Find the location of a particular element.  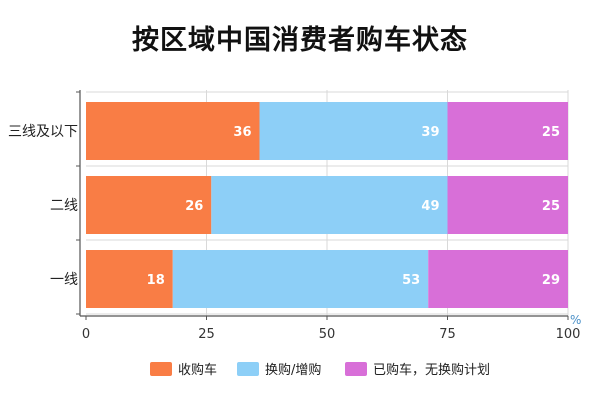

legend-label: 换购/增购 is located at coordinates (293, 370).